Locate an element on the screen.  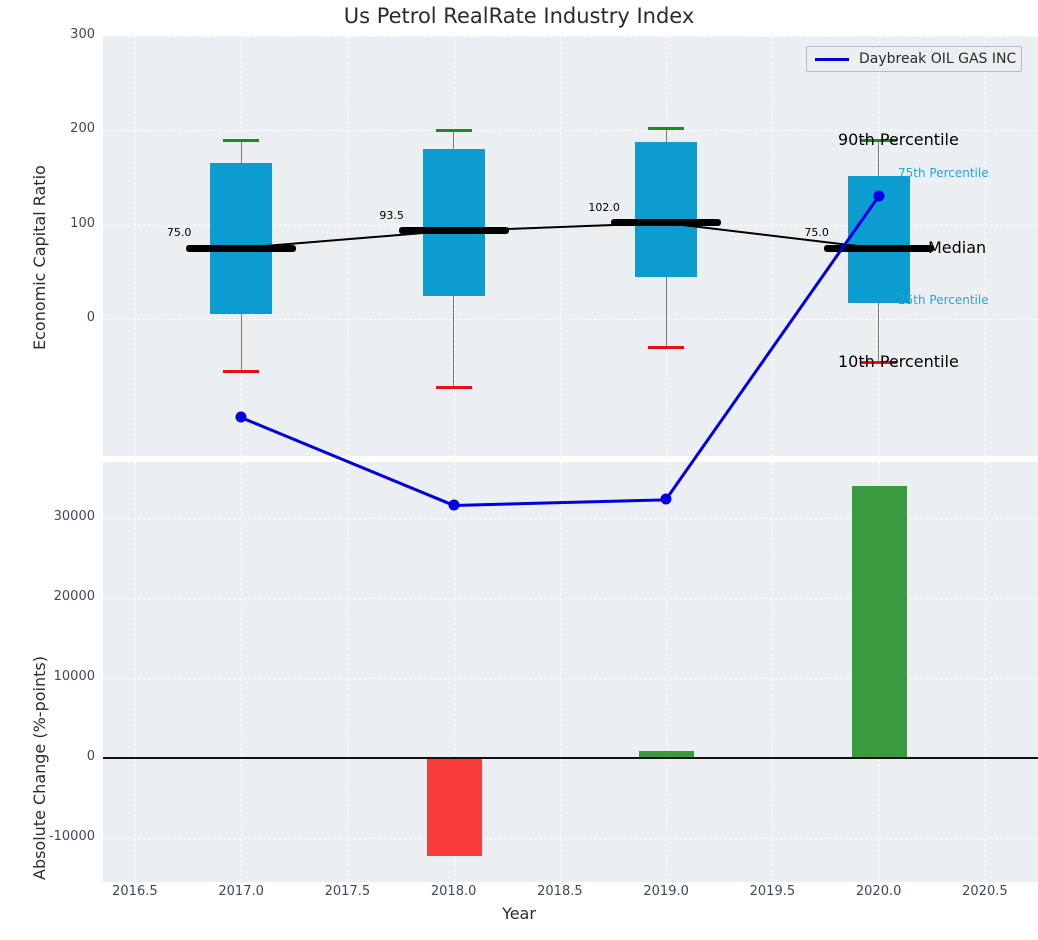
bottom-y-tick-label: 10000 is located at coordinates (74, 676).